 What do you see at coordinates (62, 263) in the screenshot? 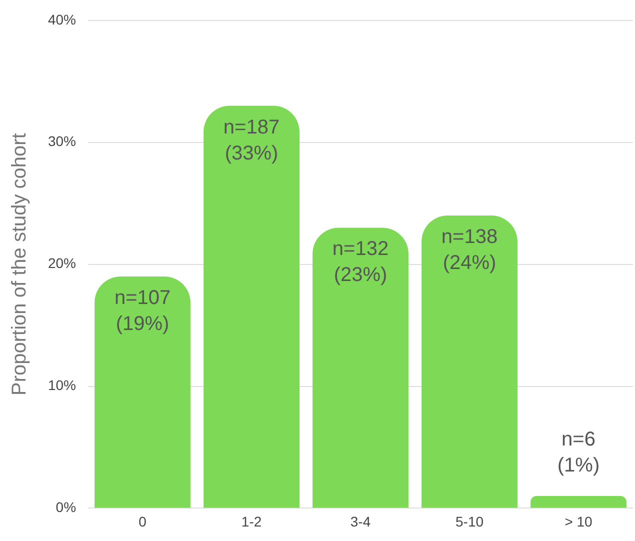
I see `y-tick-label: 20%` at bounding box center [62, 263].